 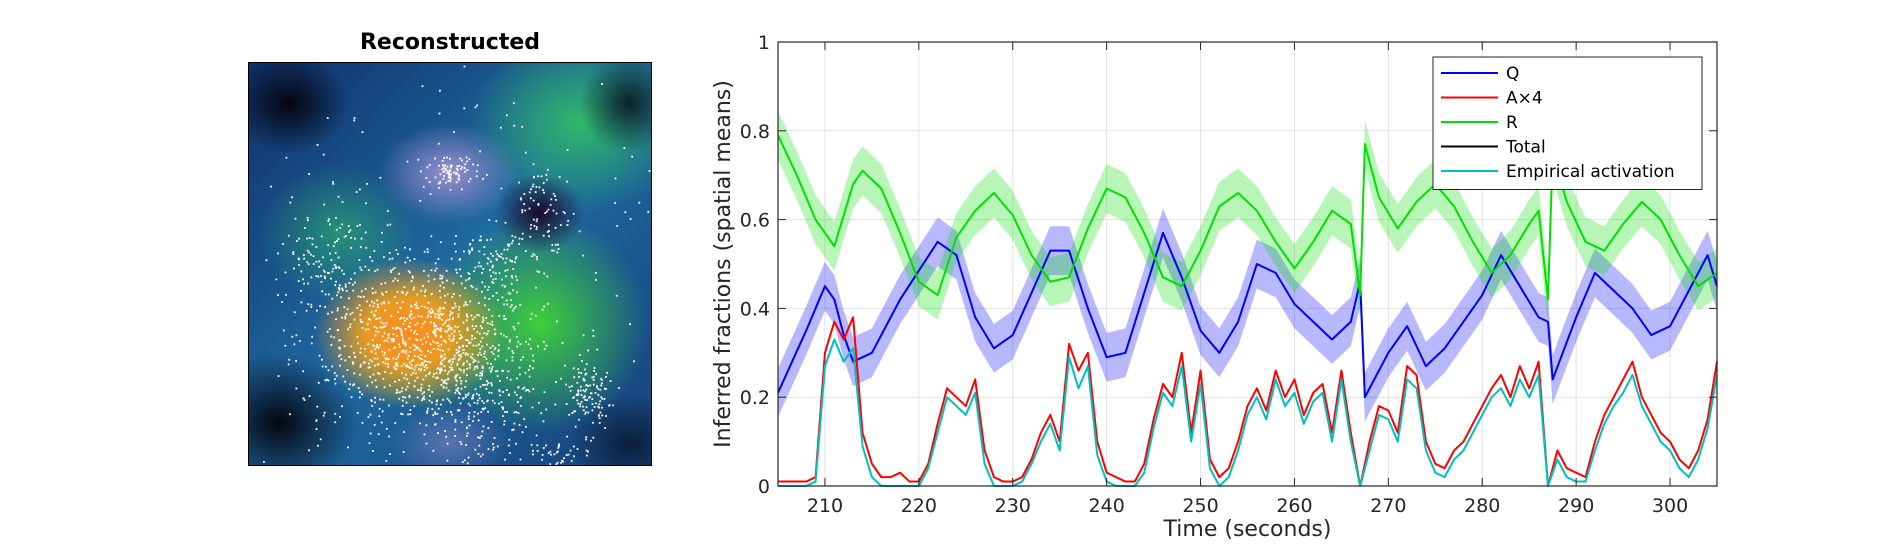 I want to click on legend-label: Q, so click(x=1512, y=74).